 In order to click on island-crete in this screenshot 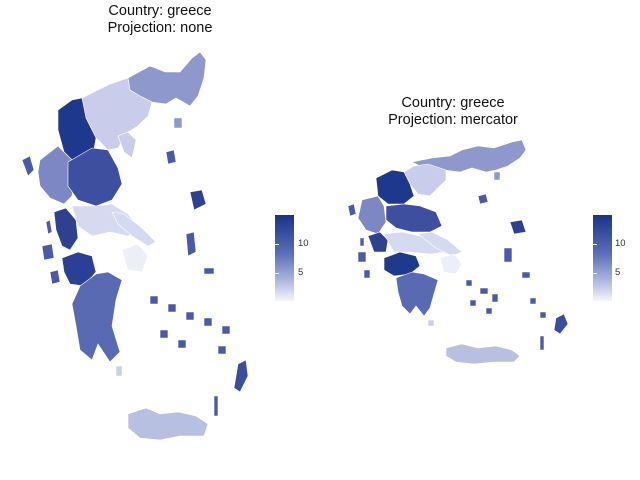, I will do `click(483, 354)`.